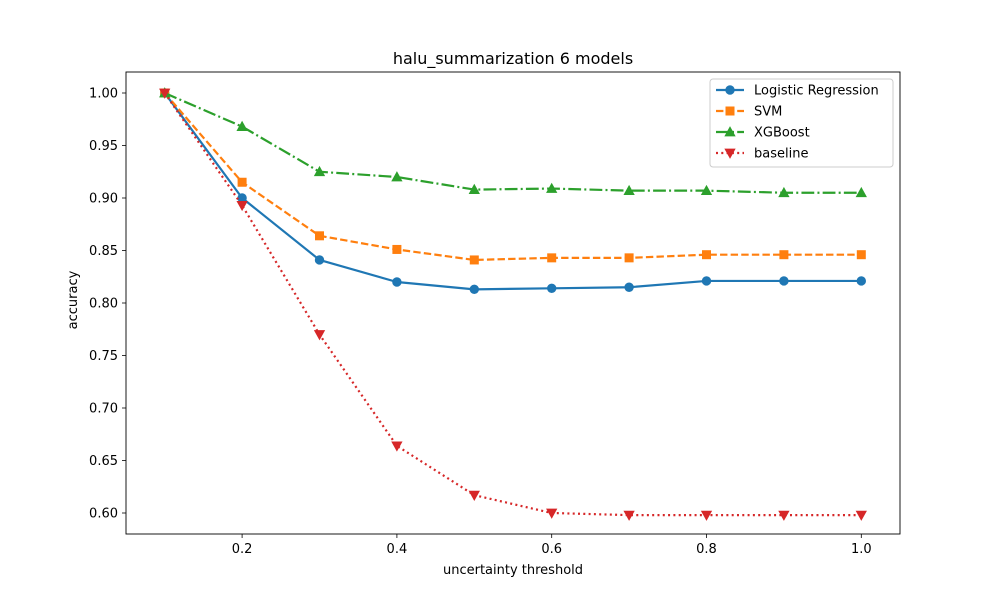 Image resolution: width=1000 pixels, height=600 pixels. What do you see at coordinates (242, 549) in the screenshot?
I see `x-tick-label: 0.2` at bounding box center [242, 549].